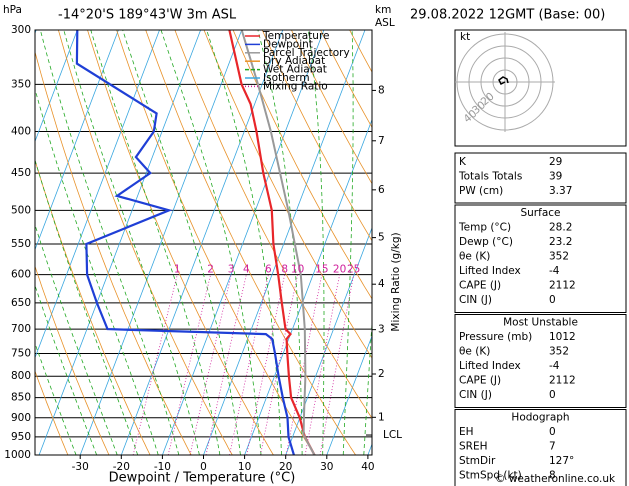 This screenshot has height=486, width=629. I want to click on row-label: StmDir, so click(477, 461).